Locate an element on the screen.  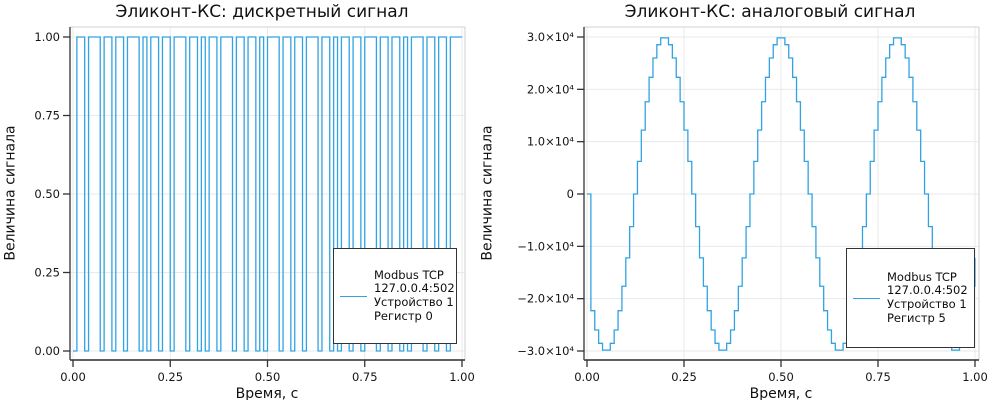
legend-line-4: Регистр 0 is located at coordinates (403, 315).